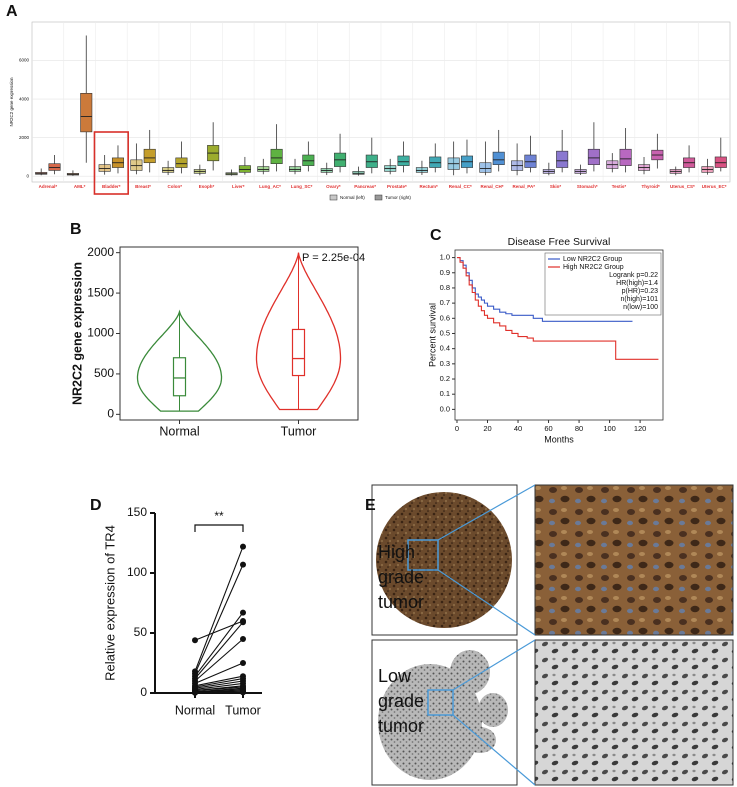 This screenshot has width=737, height=787. Describe the element at coordinates (487, 428) in the screenshot. I see `x-tick-label: 20` at that location.